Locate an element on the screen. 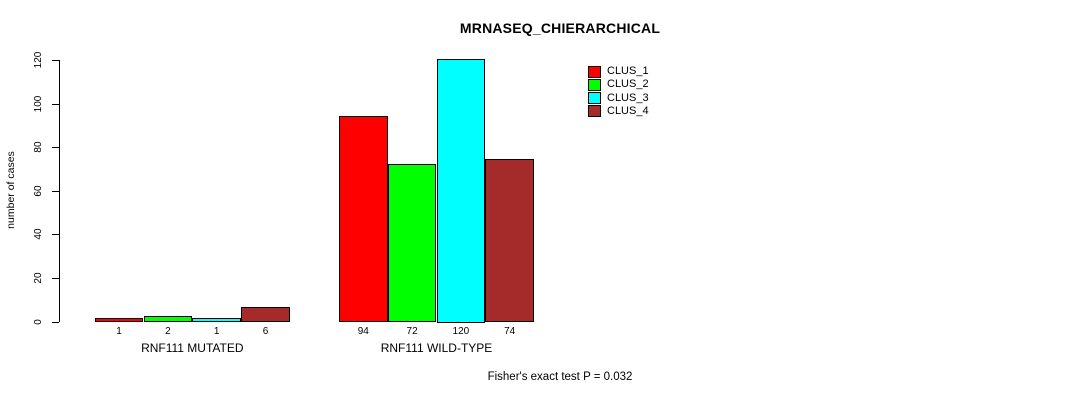 The height and width of the screenshot is (400, 1090). bar-value-label: 6 is located at coordinates (265, 331).